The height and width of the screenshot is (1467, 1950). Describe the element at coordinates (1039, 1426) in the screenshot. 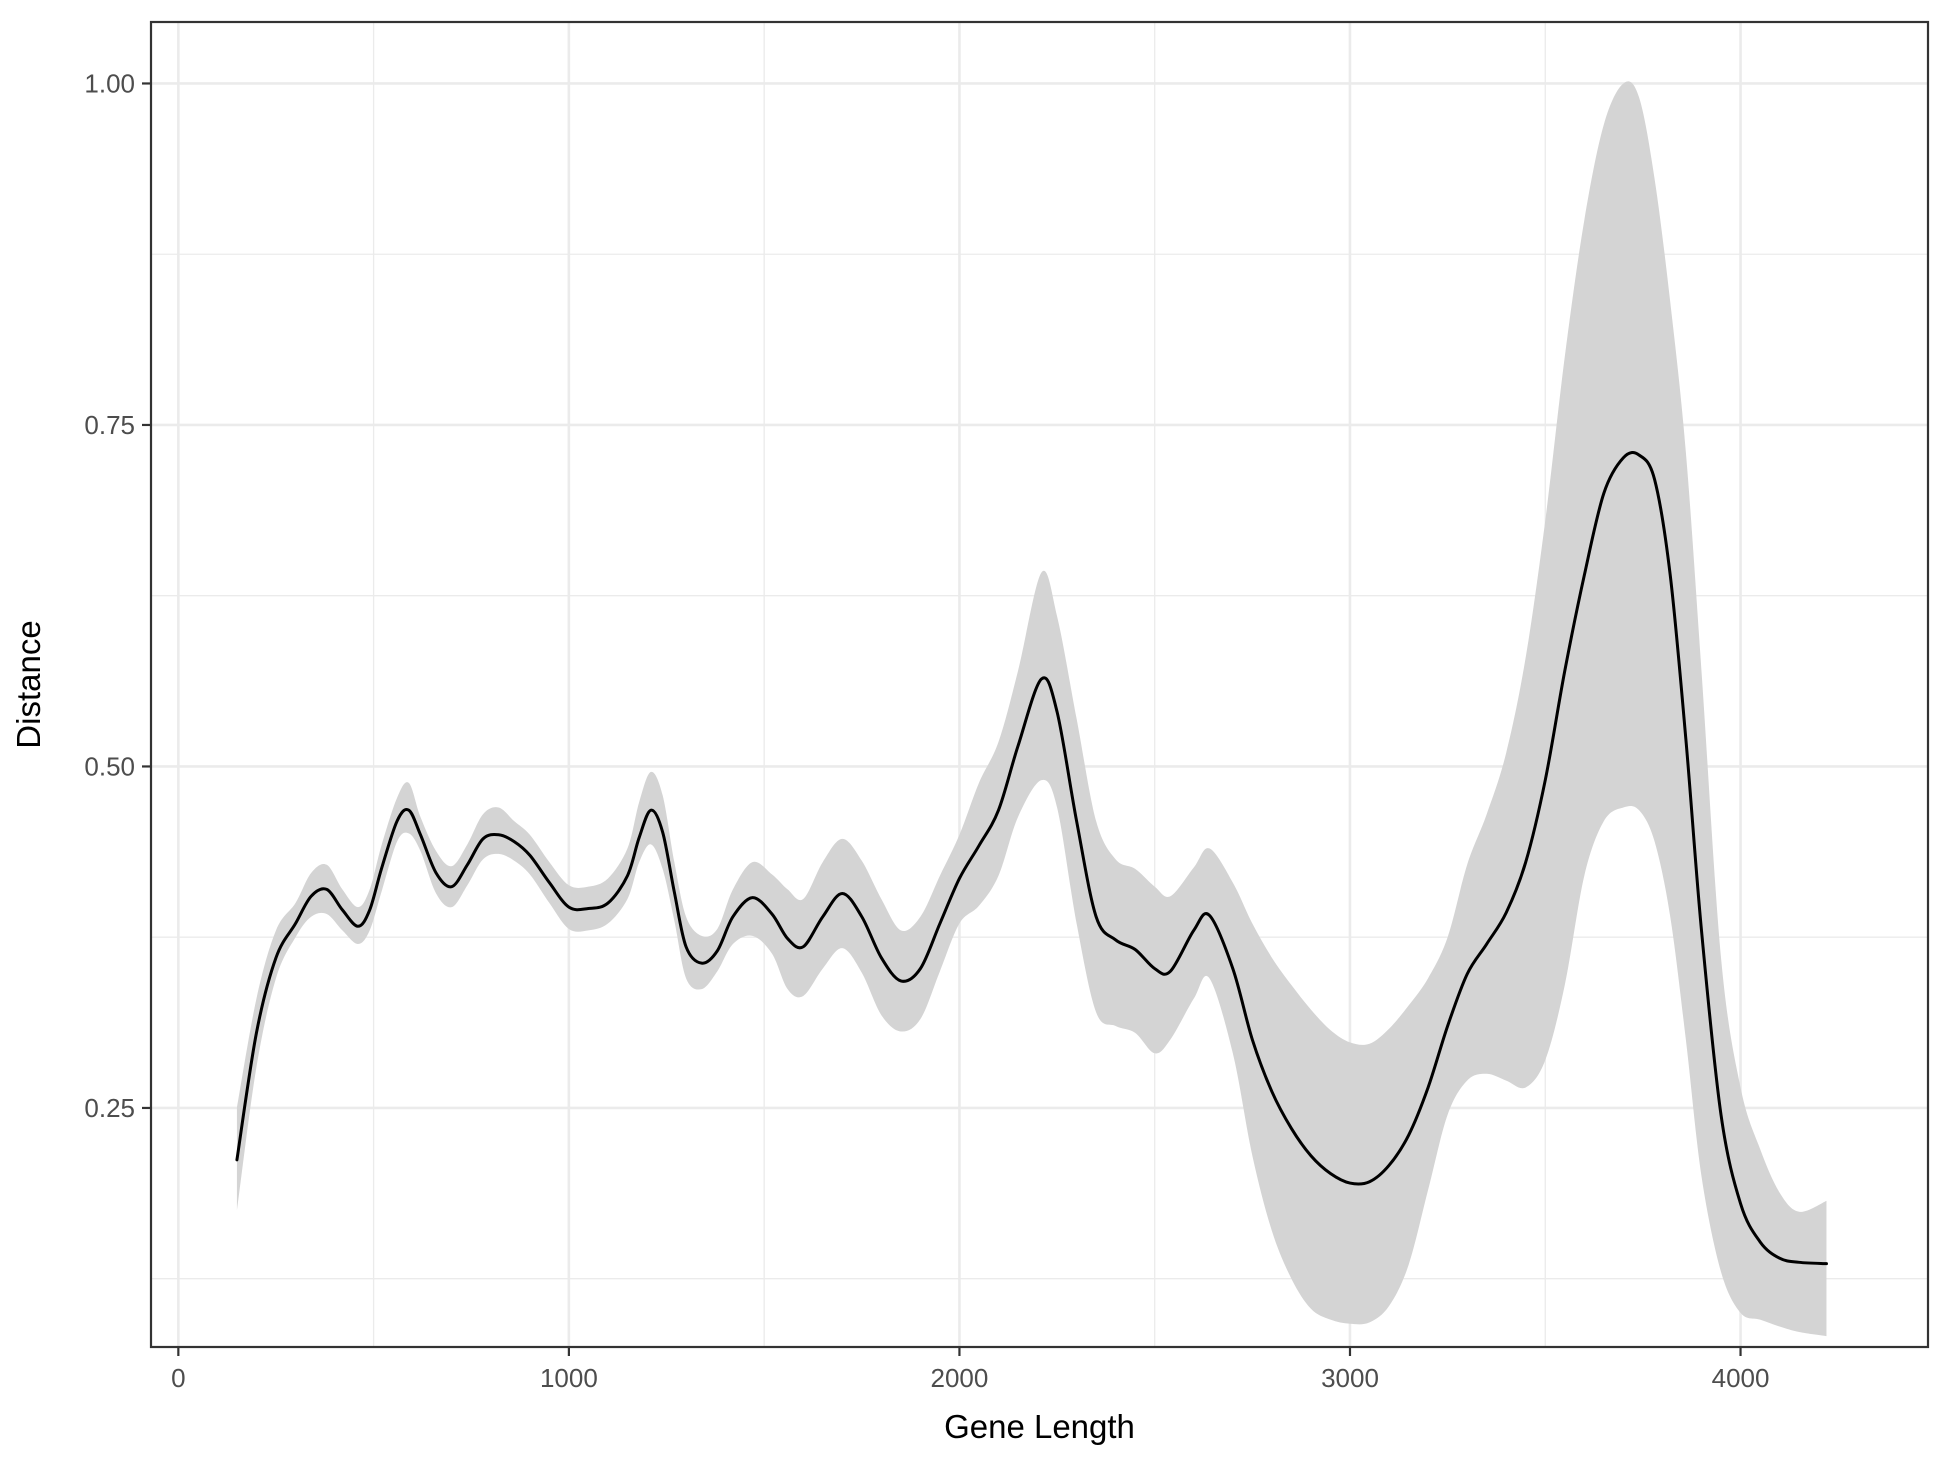

I see `x-axis-title: Gene Length` at that location.